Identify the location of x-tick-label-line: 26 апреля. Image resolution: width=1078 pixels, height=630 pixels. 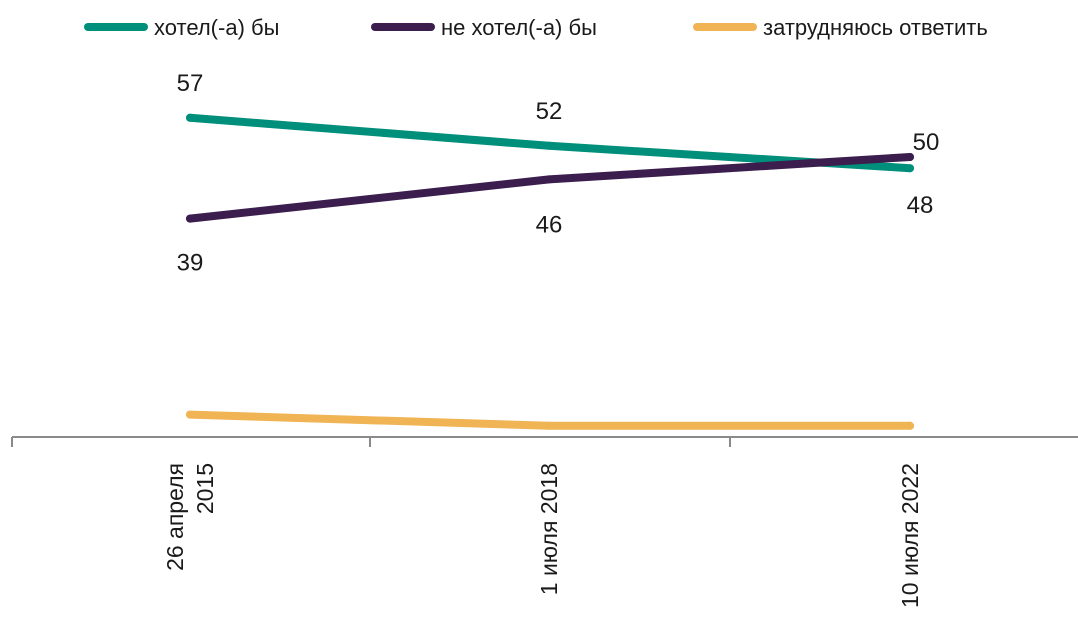
(175, 517).